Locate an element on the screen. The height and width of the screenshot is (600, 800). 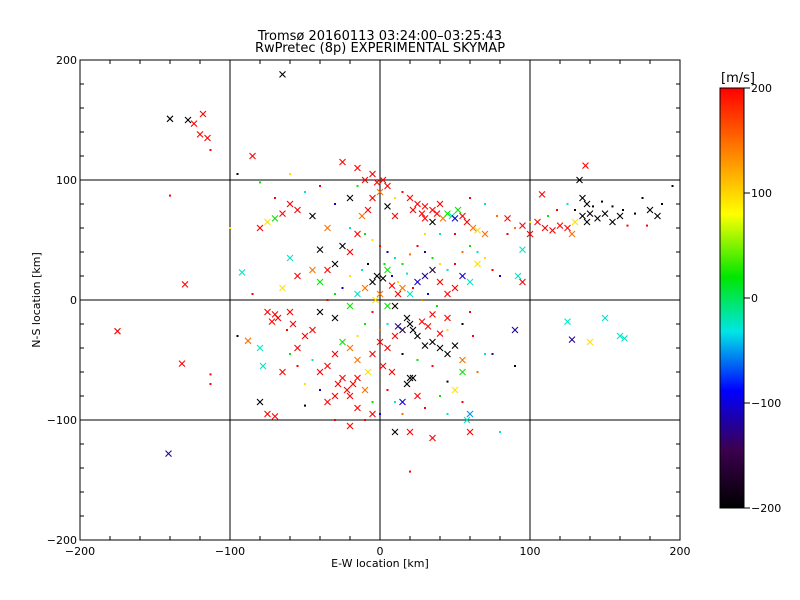
y-tick-label: −200 is located at coordinates (62, 540).